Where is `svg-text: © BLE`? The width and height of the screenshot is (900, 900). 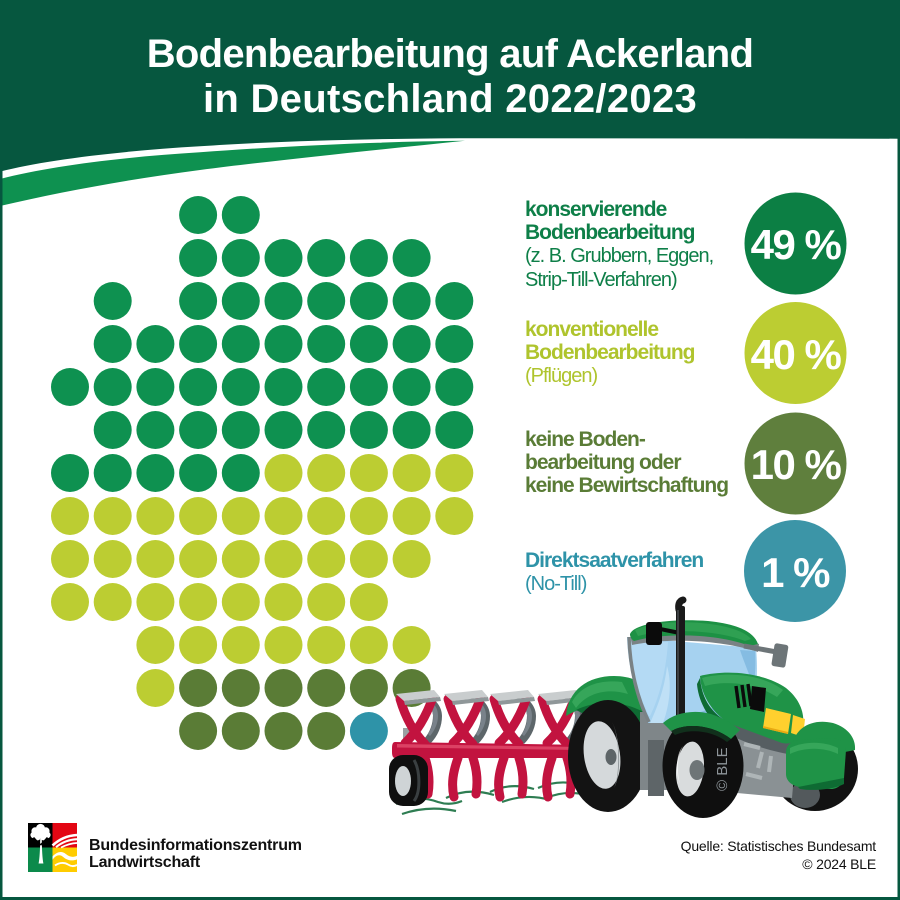
svg-text: © BLE is located at coordinates (722, 769).